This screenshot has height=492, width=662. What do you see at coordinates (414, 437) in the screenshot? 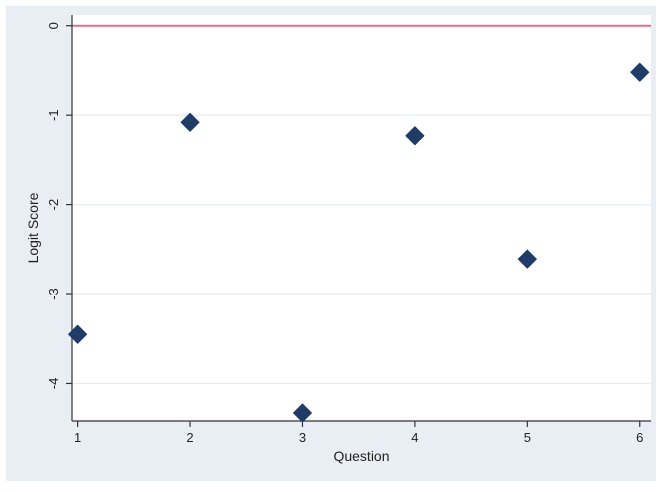
I see `x-tick-label: 4` at bounding box center [414, 437].